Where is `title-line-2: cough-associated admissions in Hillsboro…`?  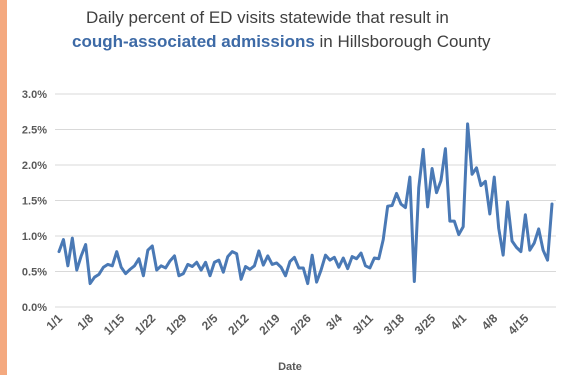 title-line-2: cough-associated admissions in Hillsboro… is located at coordinates (283, 42).